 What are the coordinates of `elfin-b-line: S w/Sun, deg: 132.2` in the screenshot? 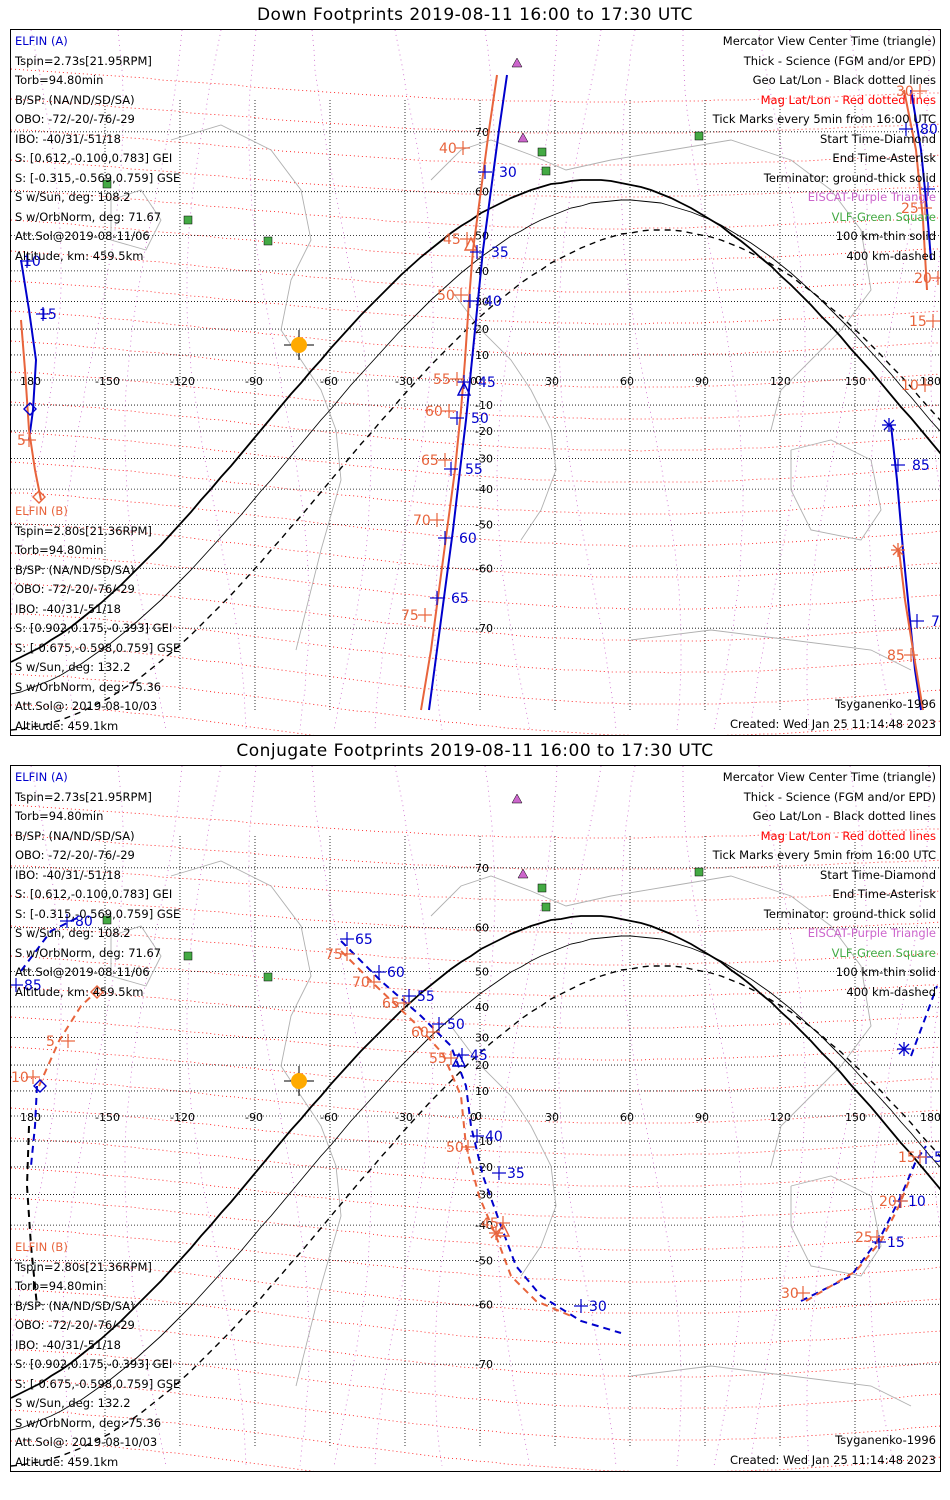 It's located at (73, 667).